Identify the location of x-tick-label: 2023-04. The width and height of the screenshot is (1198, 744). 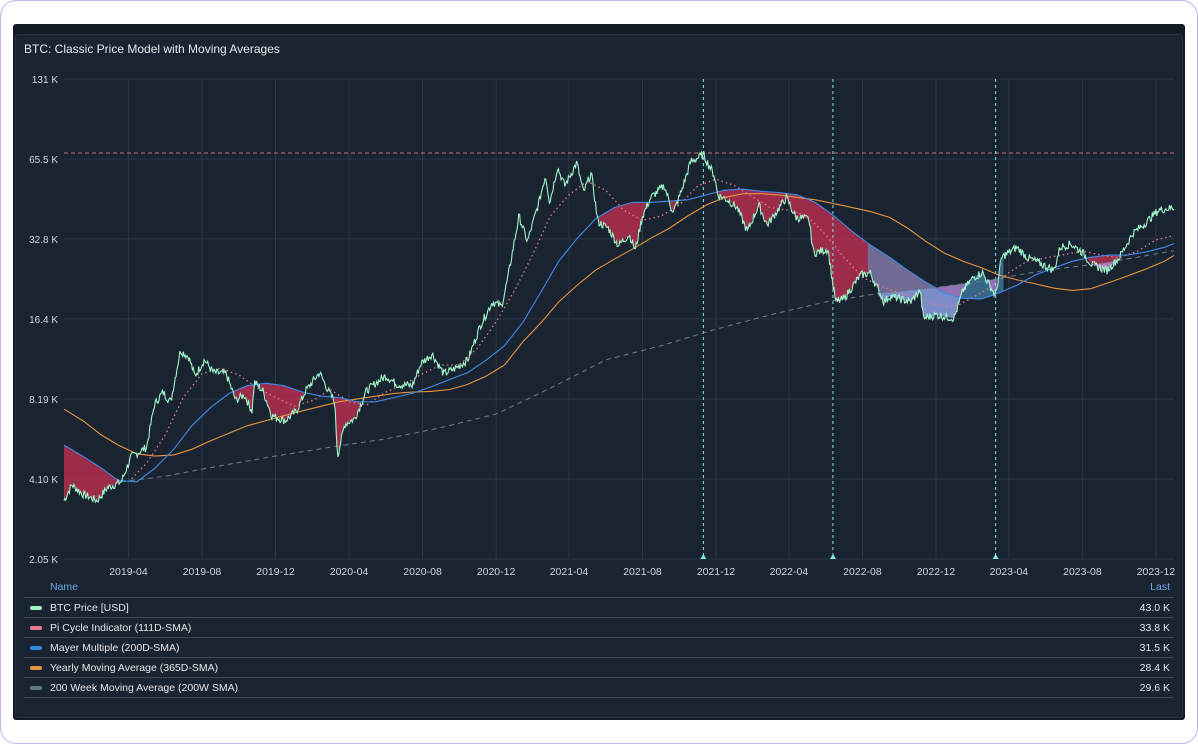
(1009, 572).